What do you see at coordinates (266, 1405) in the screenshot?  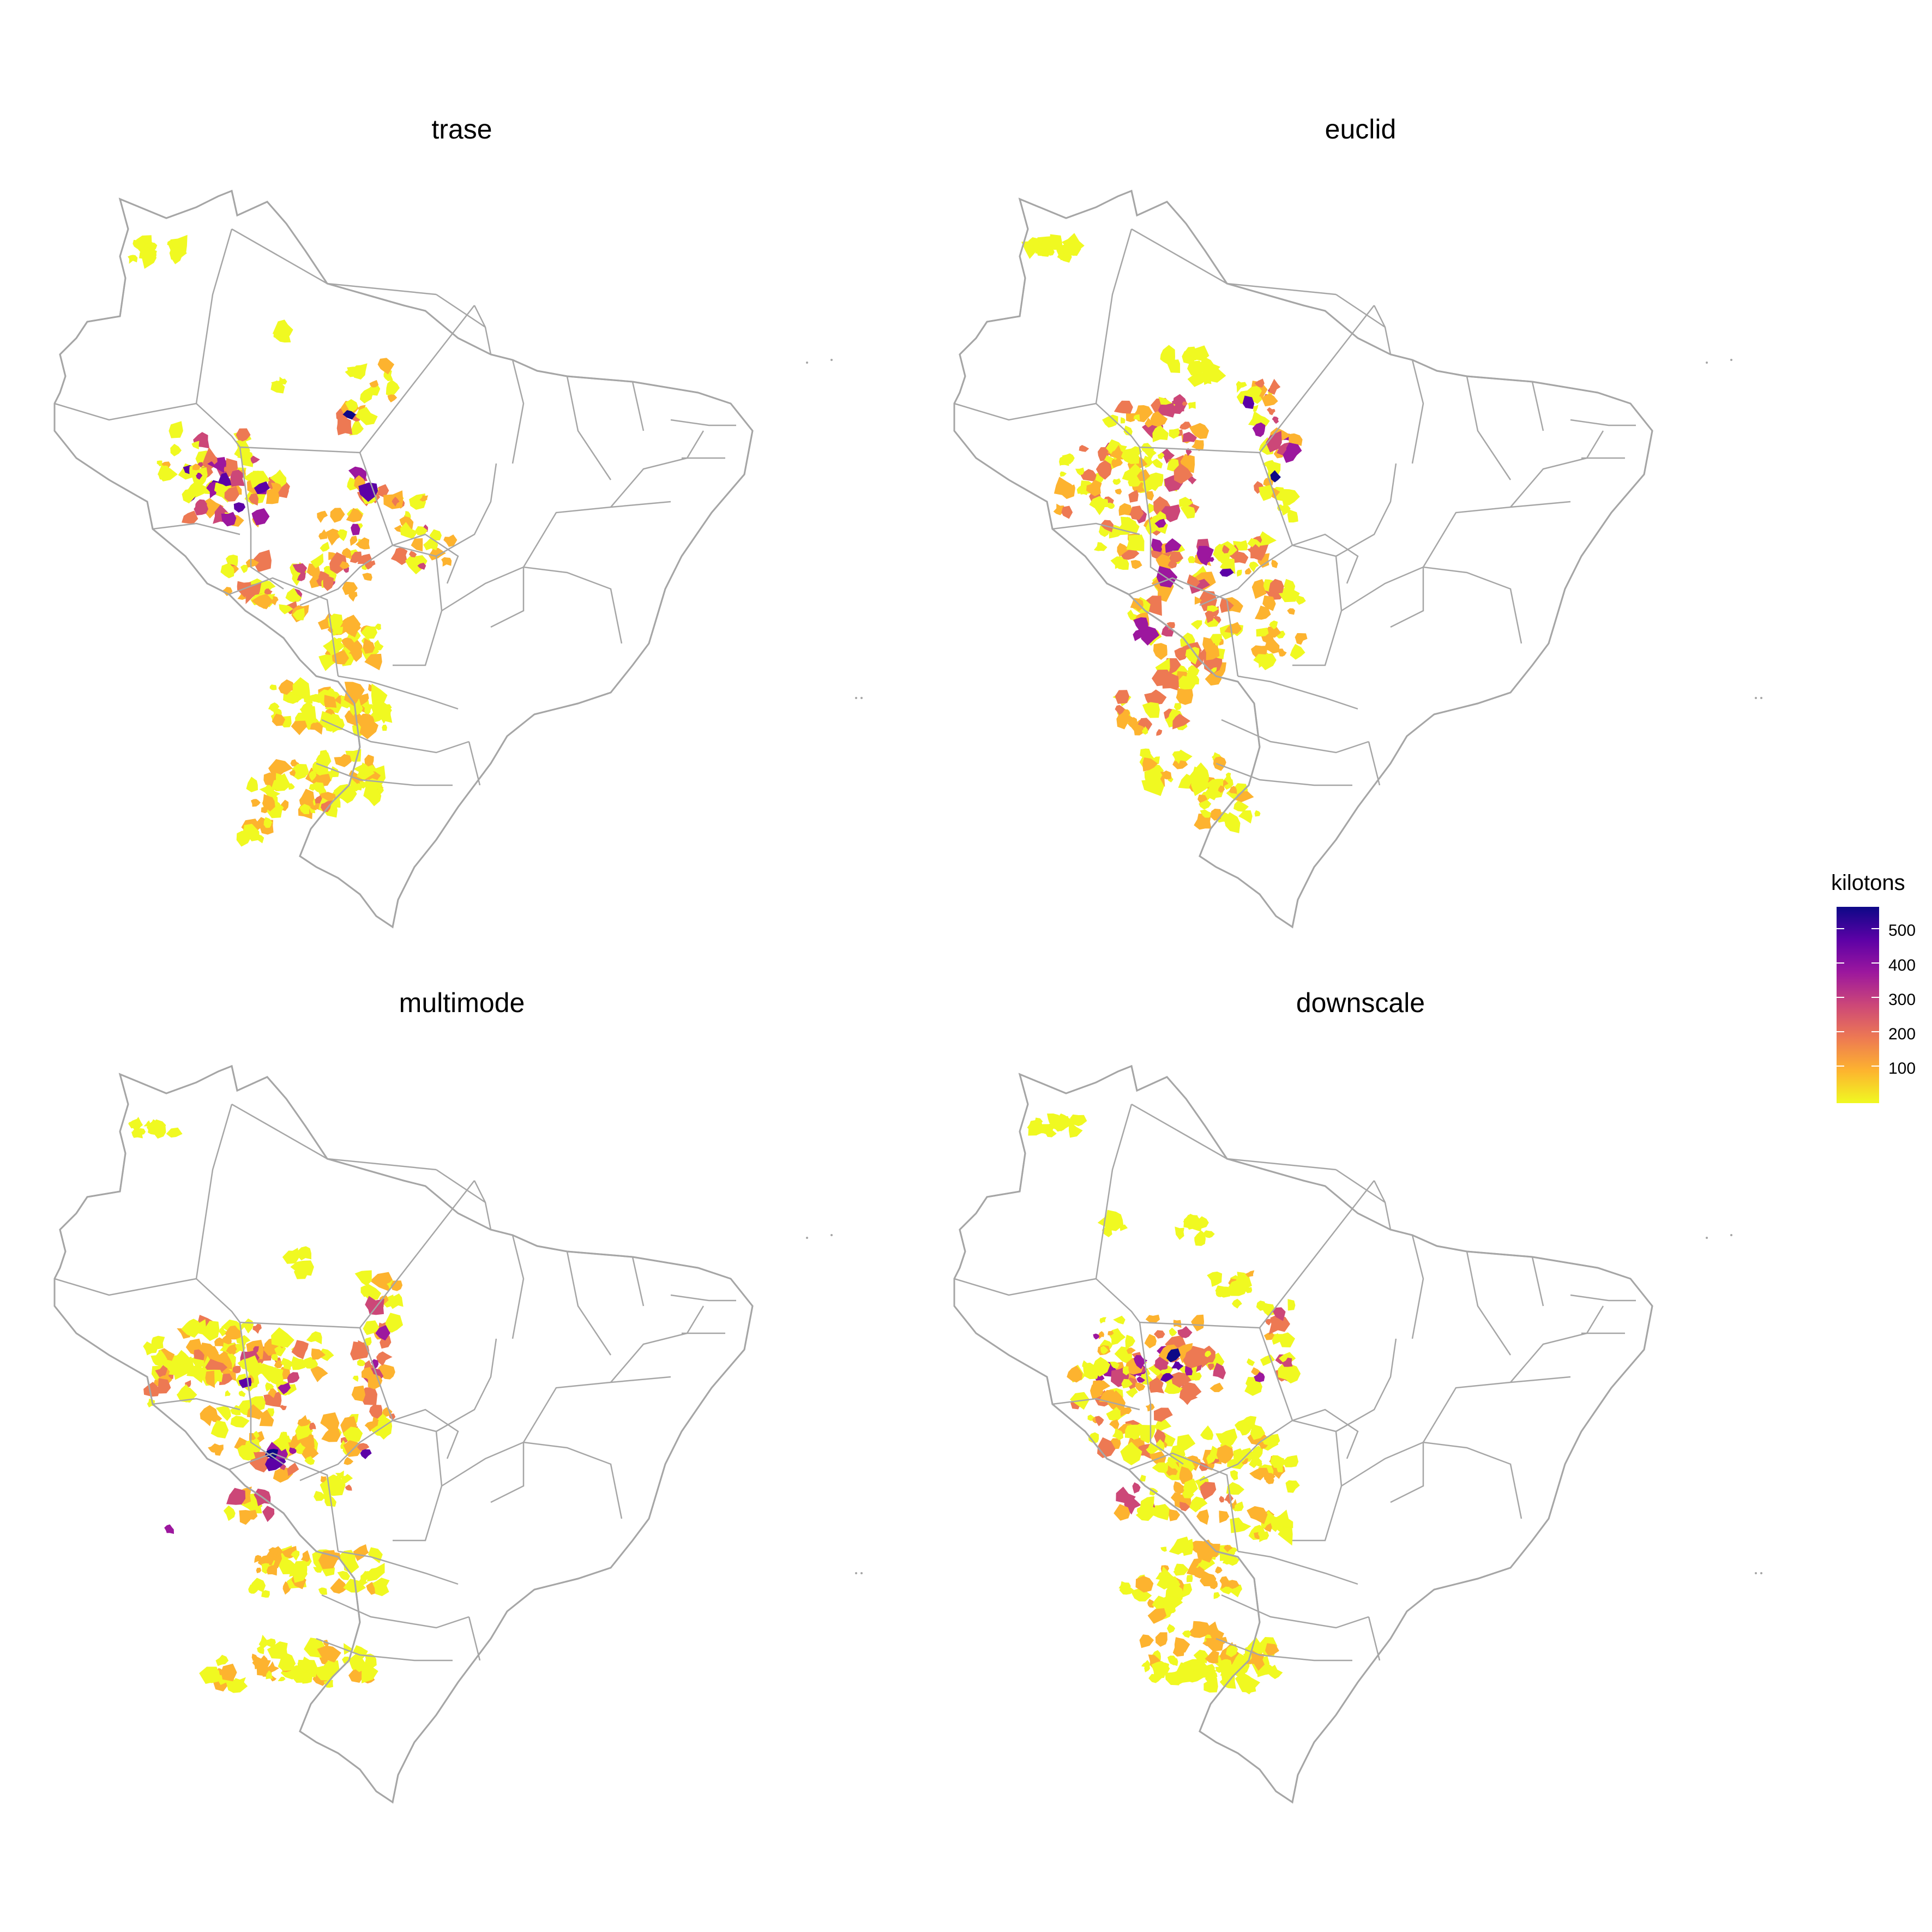 I see `municipality-patches` at bounding box center [266, 1405].